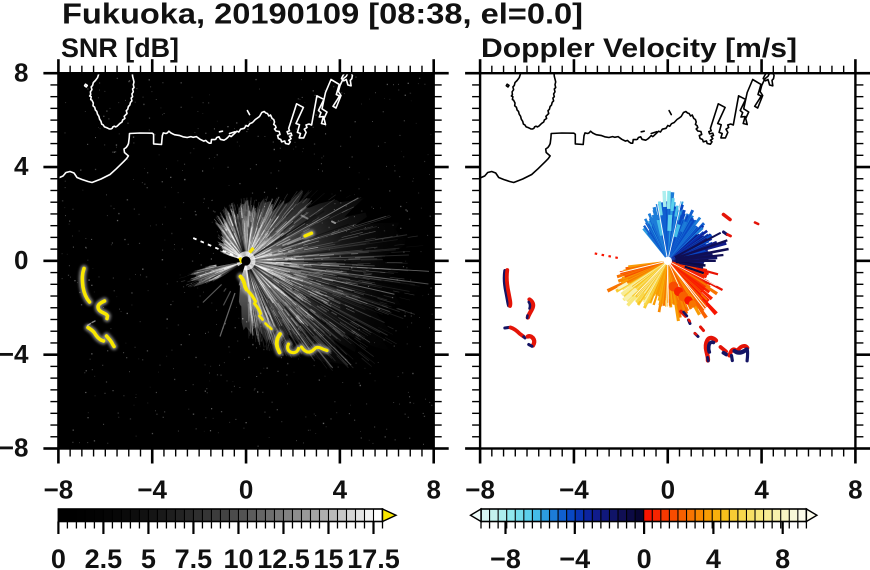 The width and height of the screenshot is (870, 570). I want to click on svg-text: 5, so click(148, 557).